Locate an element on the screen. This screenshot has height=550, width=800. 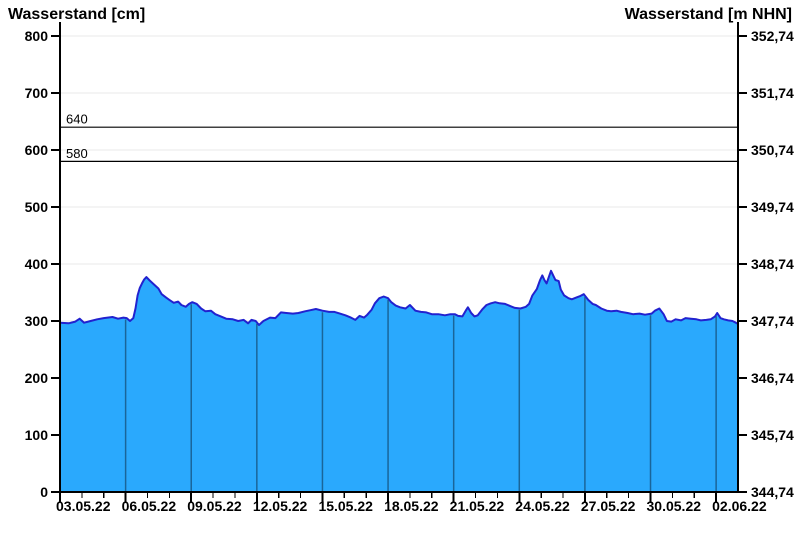
x-tick-label: 03.05.22 is located at coordinates (83, 506).